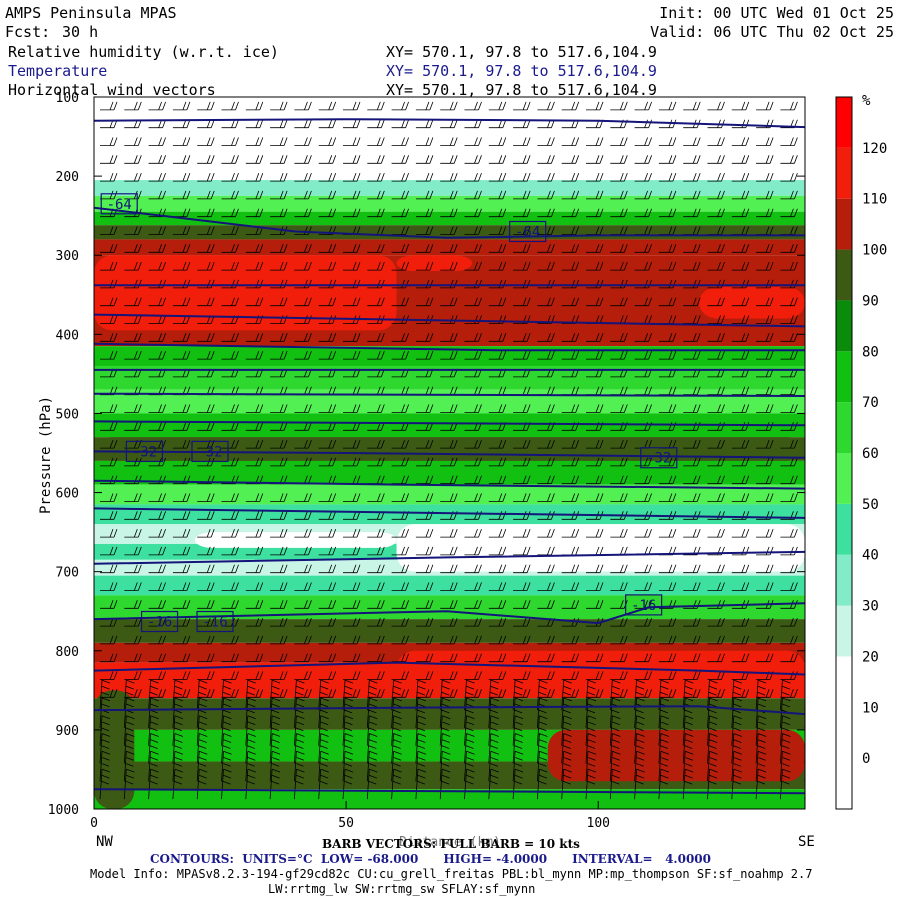  I want to click on contour-label-2: -32, so click(144, 451).